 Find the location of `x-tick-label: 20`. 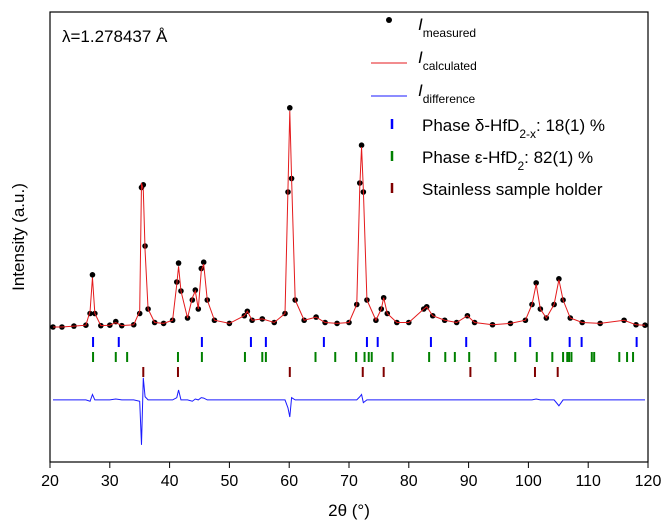

x-tick-label: 20 is located at coordinates (50, 481).